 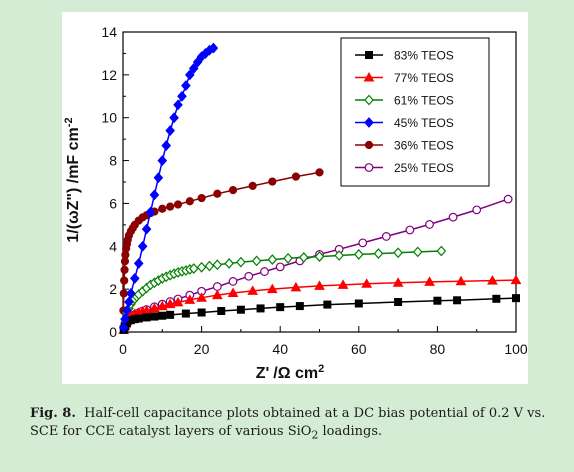 What do you see at coordinates (221, 241) in the screenshot?
I see `series-36-teos` at bounding box center [221, 241].